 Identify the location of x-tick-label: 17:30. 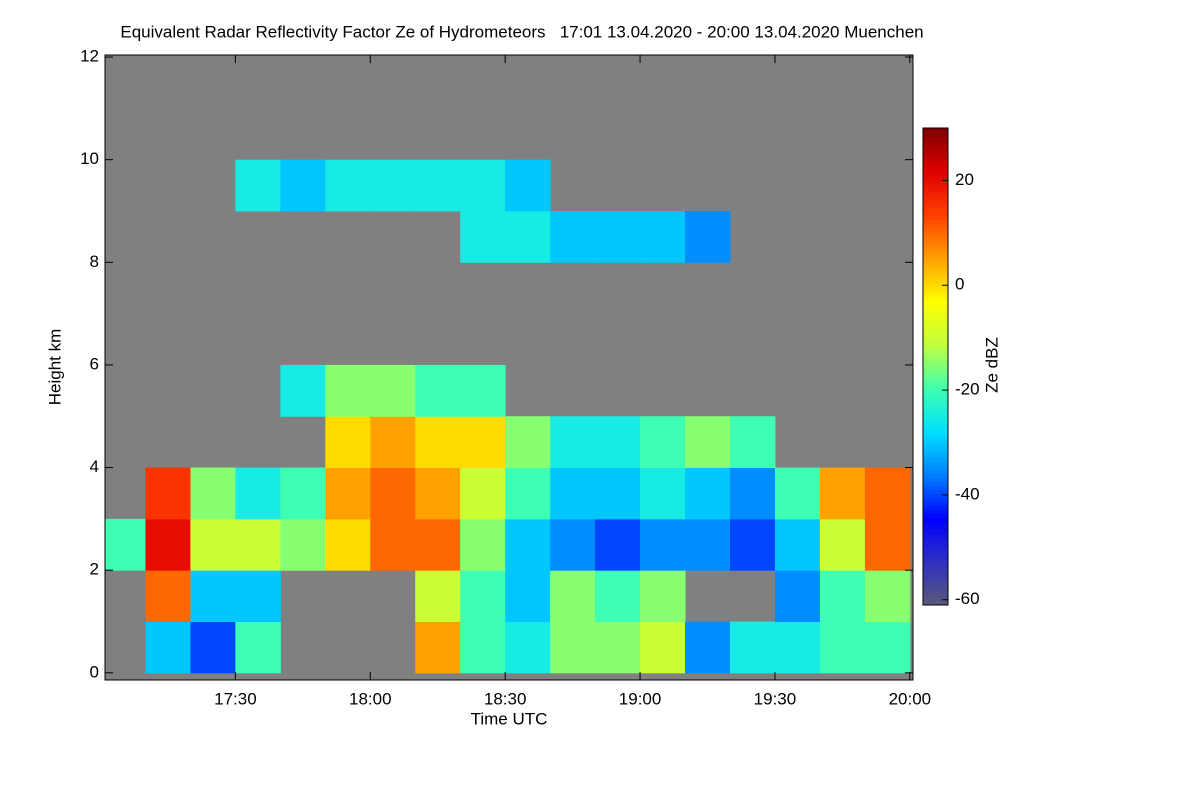
(235, 698).